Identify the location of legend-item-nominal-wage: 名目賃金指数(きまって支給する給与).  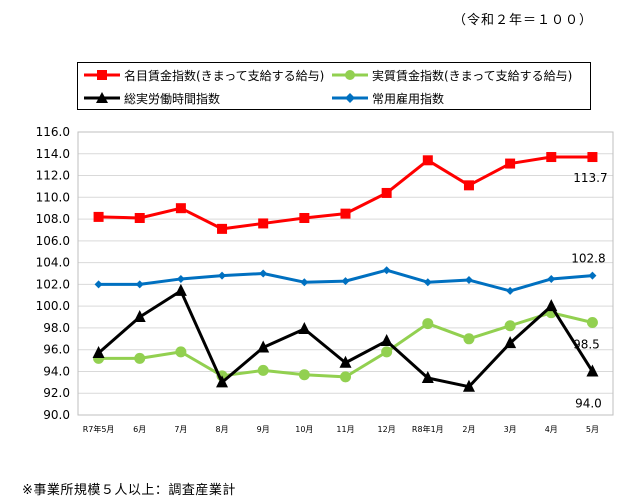
(204, 75).